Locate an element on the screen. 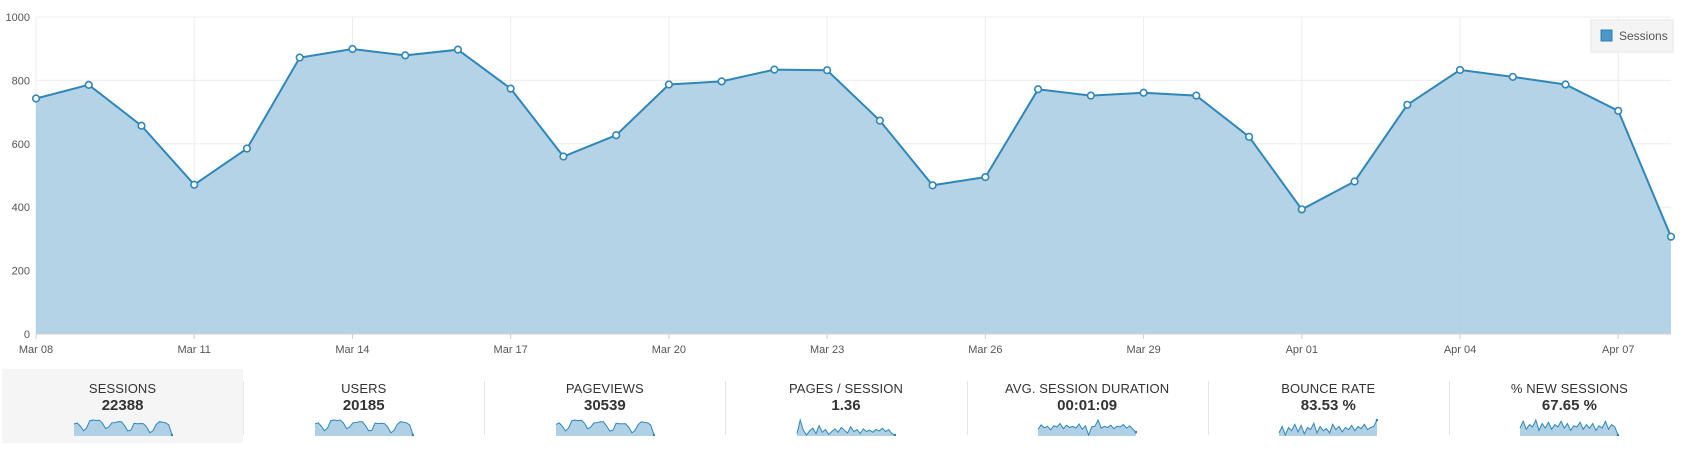 Image resolution: width=1693 pixels, height=451 pixels. metric-label: BOUNCE RATE is located at coordinates (1328, 388).